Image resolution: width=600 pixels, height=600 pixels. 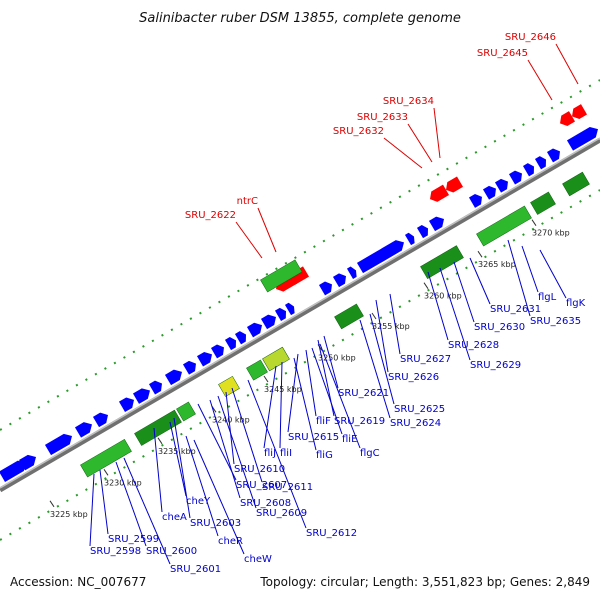 What do you see at coordinates (359, 421) in the screenshot?
I see `gene-label: SRU_2619` at bounding box center [359, 421].